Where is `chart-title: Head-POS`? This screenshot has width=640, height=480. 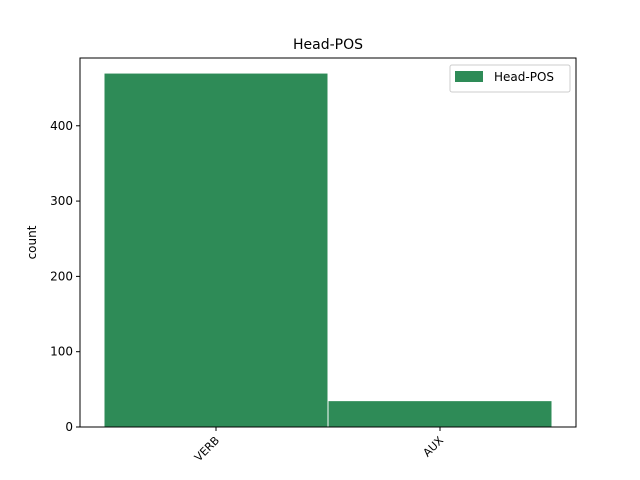 chart-title: Head-POS is located at coordinates (328, 45).